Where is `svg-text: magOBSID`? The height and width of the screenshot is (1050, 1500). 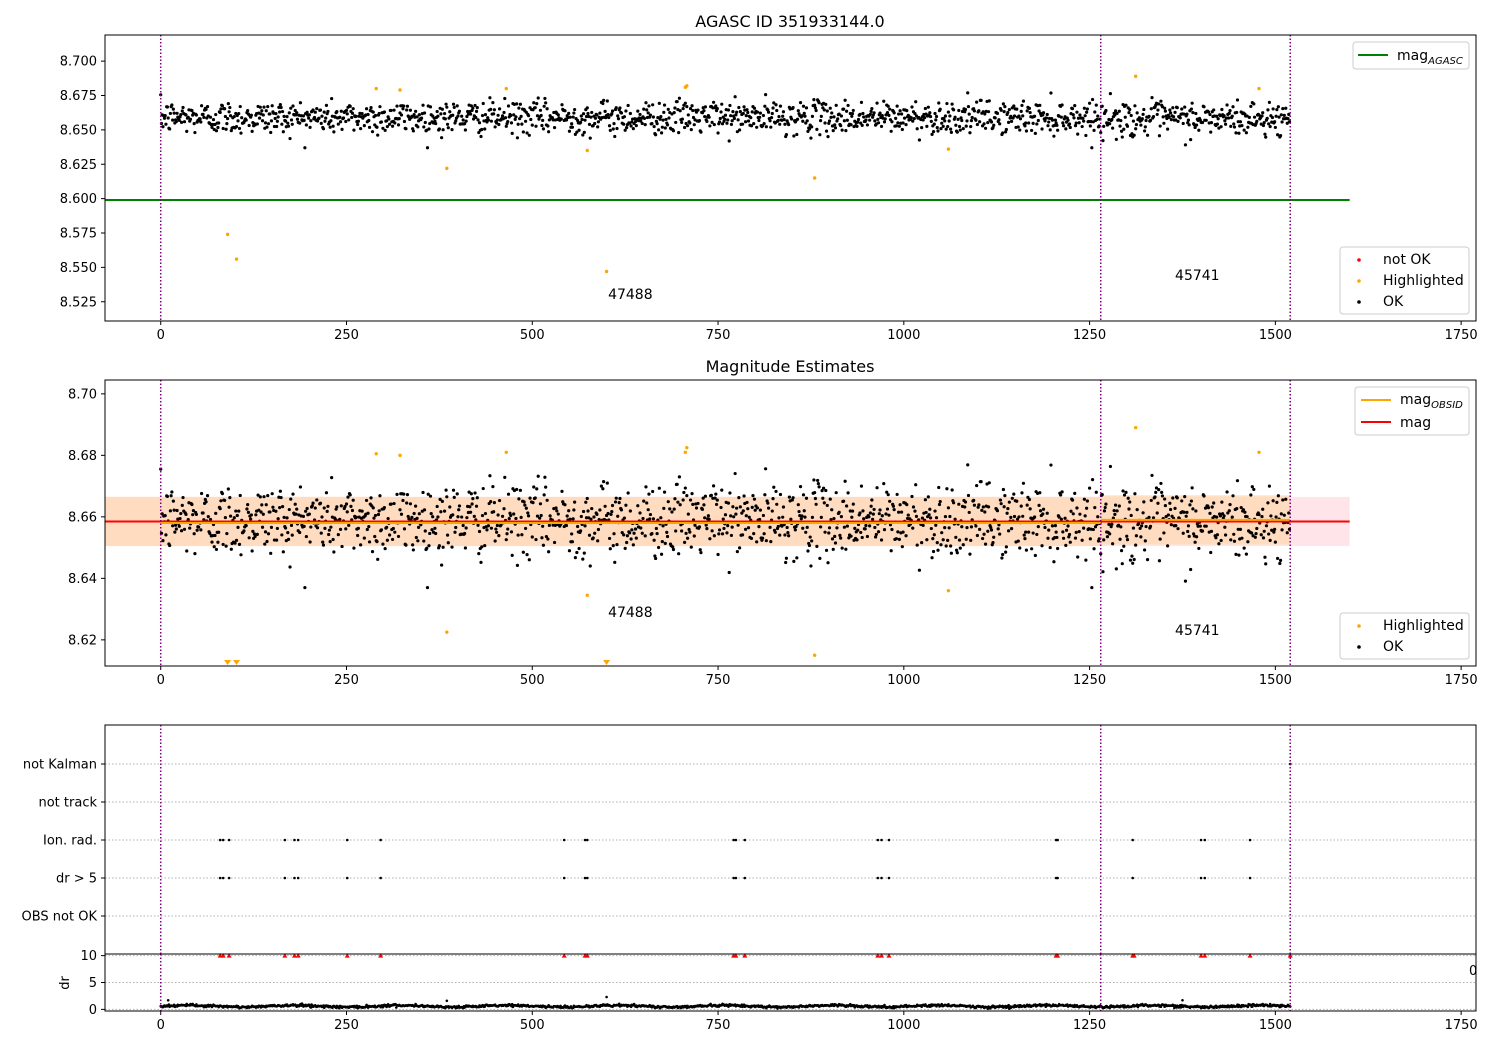 svg-text: magOBSID is located at coordinates (1431, 401).